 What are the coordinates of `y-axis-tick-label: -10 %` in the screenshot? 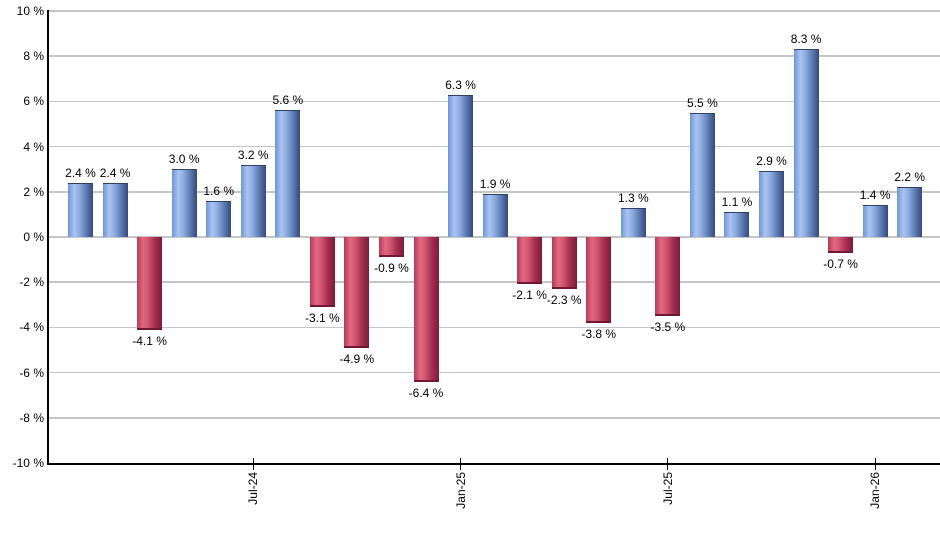 It's located at (28, 463).